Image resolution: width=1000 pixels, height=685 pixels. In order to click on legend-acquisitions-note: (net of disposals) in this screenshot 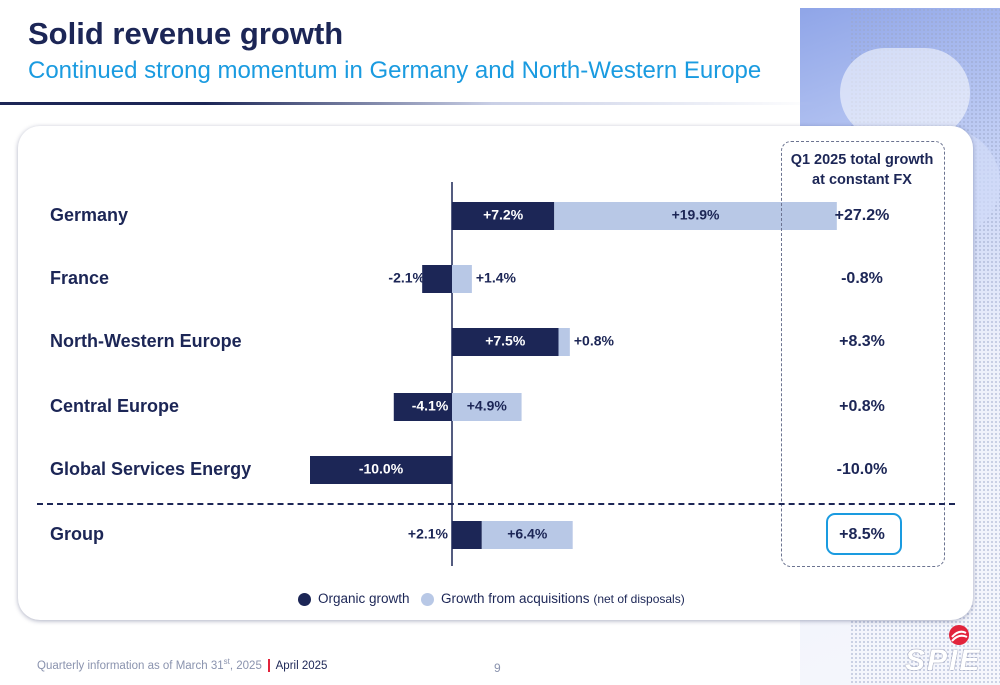, I will do `click(639, 599)`.